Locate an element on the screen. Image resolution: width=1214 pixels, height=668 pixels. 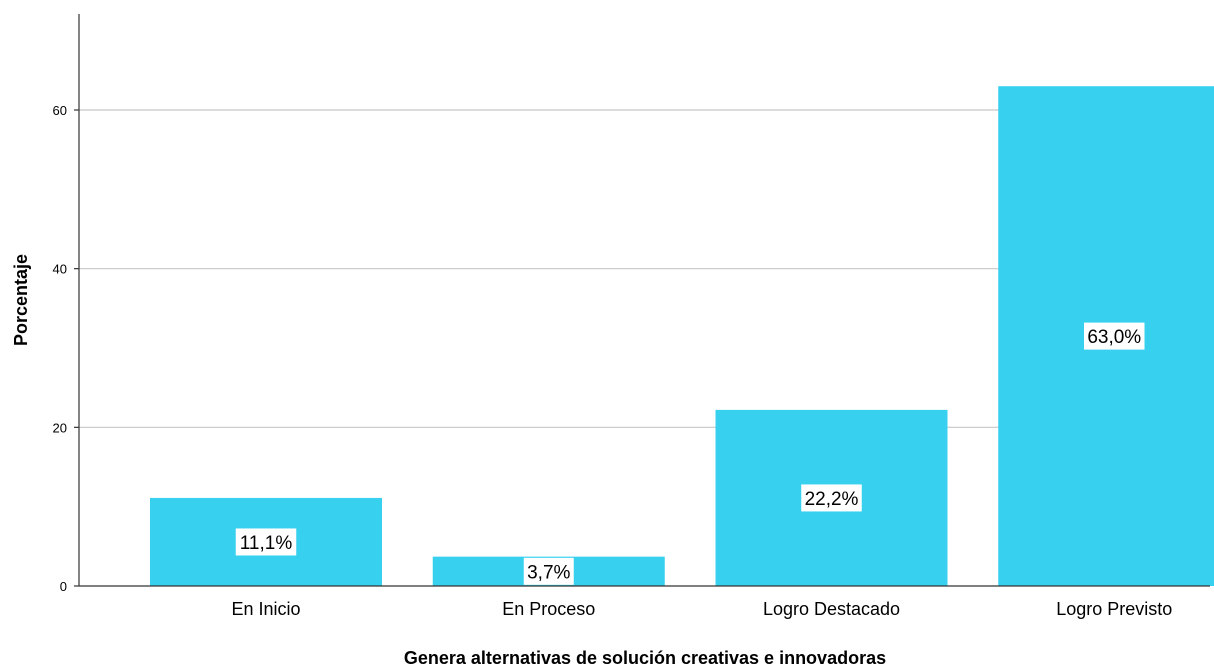
data-label-box-logro-previsto is located at coordinates (1114, 336).